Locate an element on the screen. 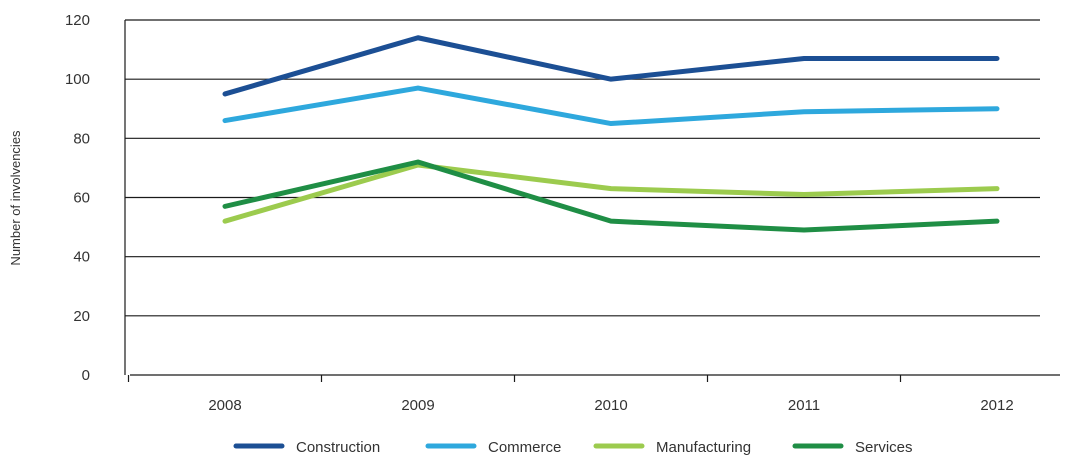 The image size is (1080, 455). legend-item-commerce: Commerce is located at coordinates (493, 447).